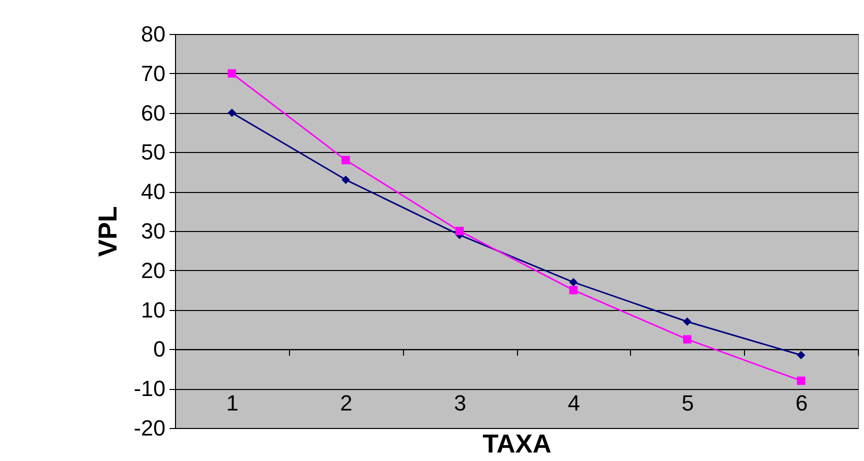  I want to click on y-tick-label: 50, so click(153, 152).